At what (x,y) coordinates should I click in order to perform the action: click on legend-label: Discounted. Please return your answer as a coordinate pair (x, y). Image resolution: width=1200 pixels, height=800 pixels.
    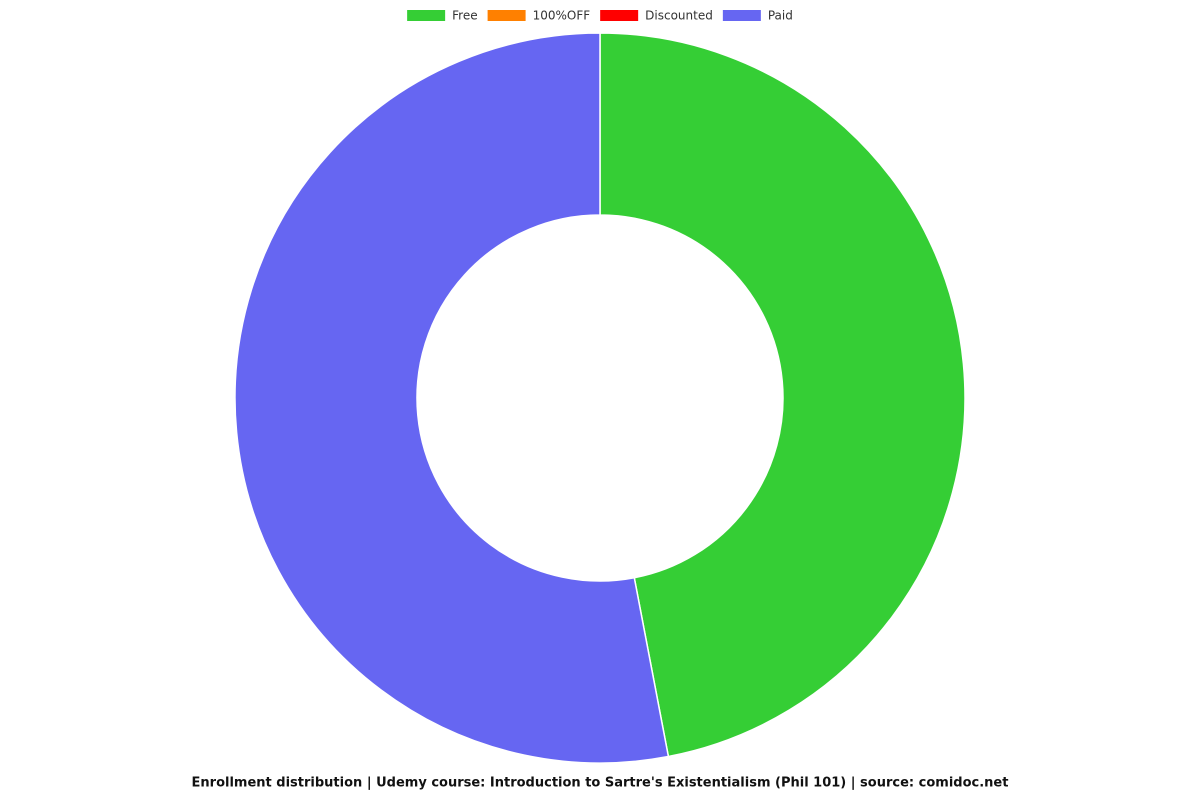
    Looking at the image, I should click on (679, 16).